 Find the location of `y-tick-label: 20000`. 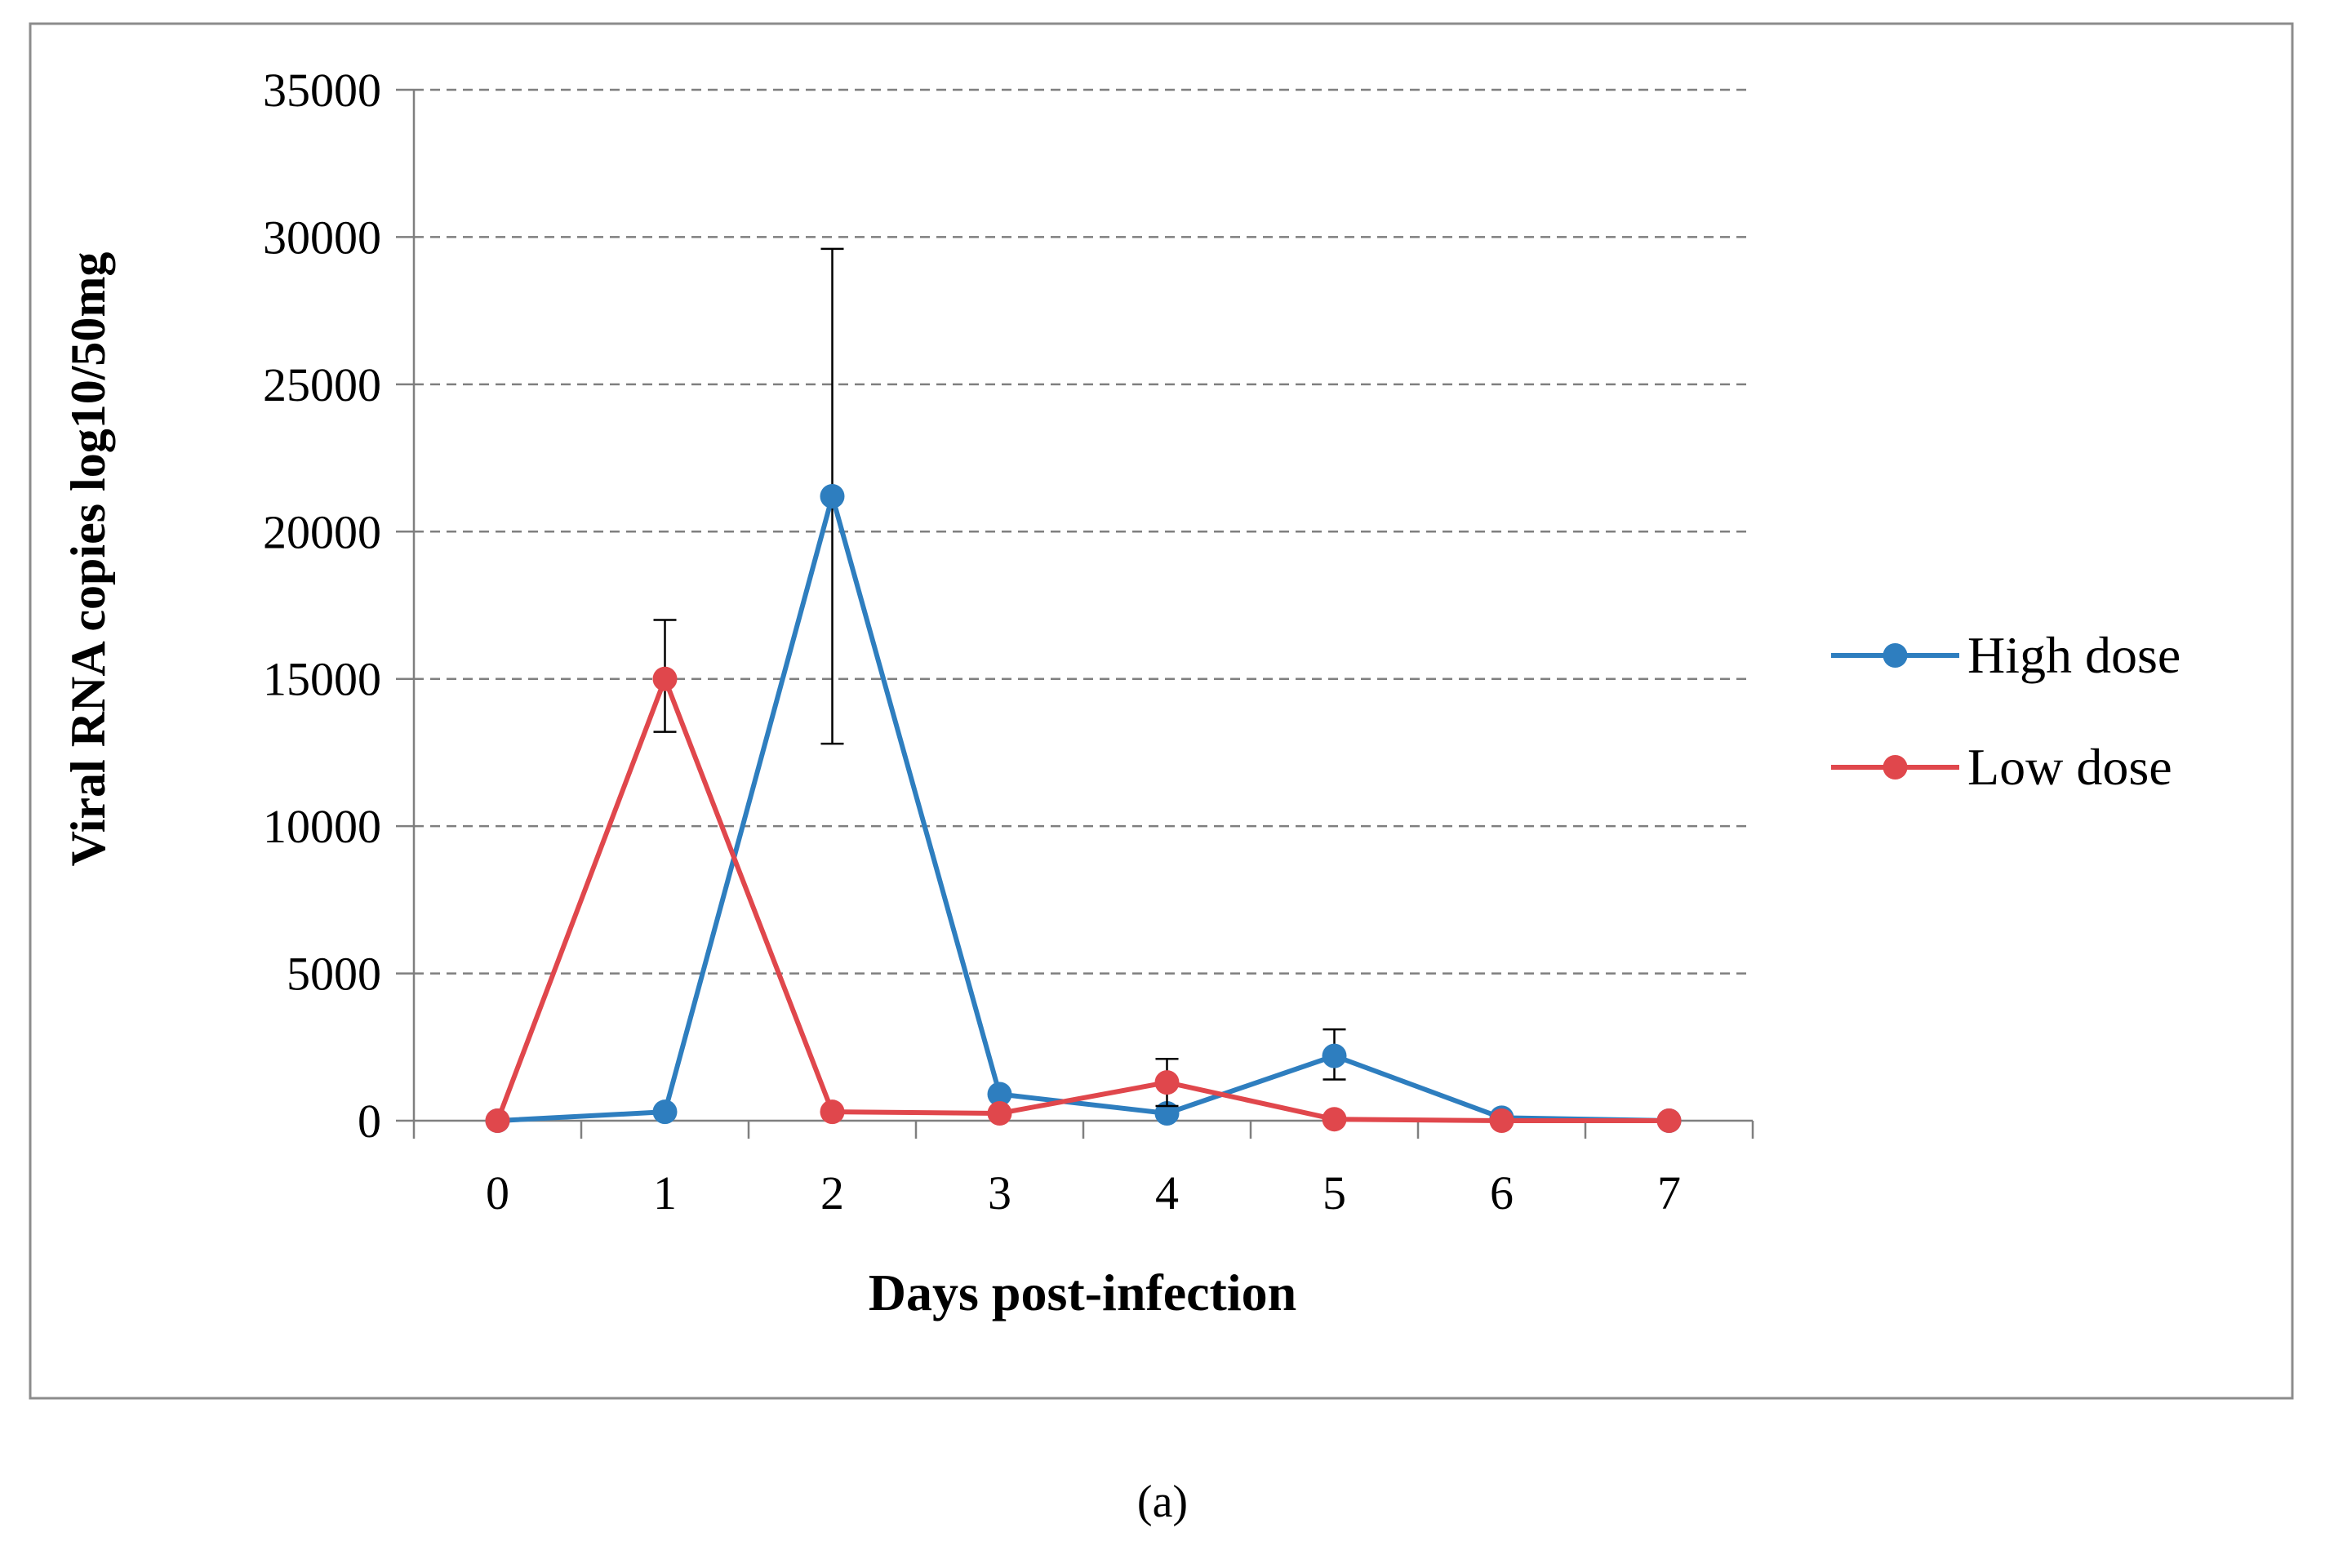

y-tick-label: 20000 is located at coordinates (322, 531).